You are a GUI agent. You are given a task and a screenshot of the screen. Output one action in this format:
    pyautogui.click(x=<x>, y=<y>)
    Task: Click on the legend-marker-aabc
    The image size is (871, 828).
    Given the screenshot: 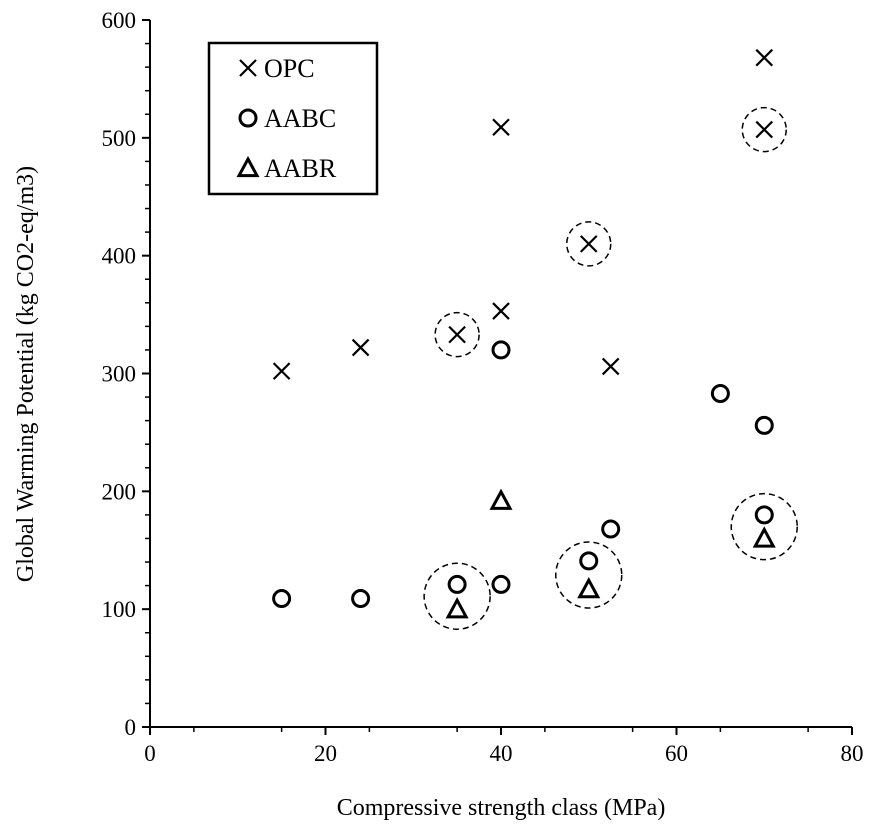 What is the action you would take?
    pyautogui.click(x=248, y=118)
    